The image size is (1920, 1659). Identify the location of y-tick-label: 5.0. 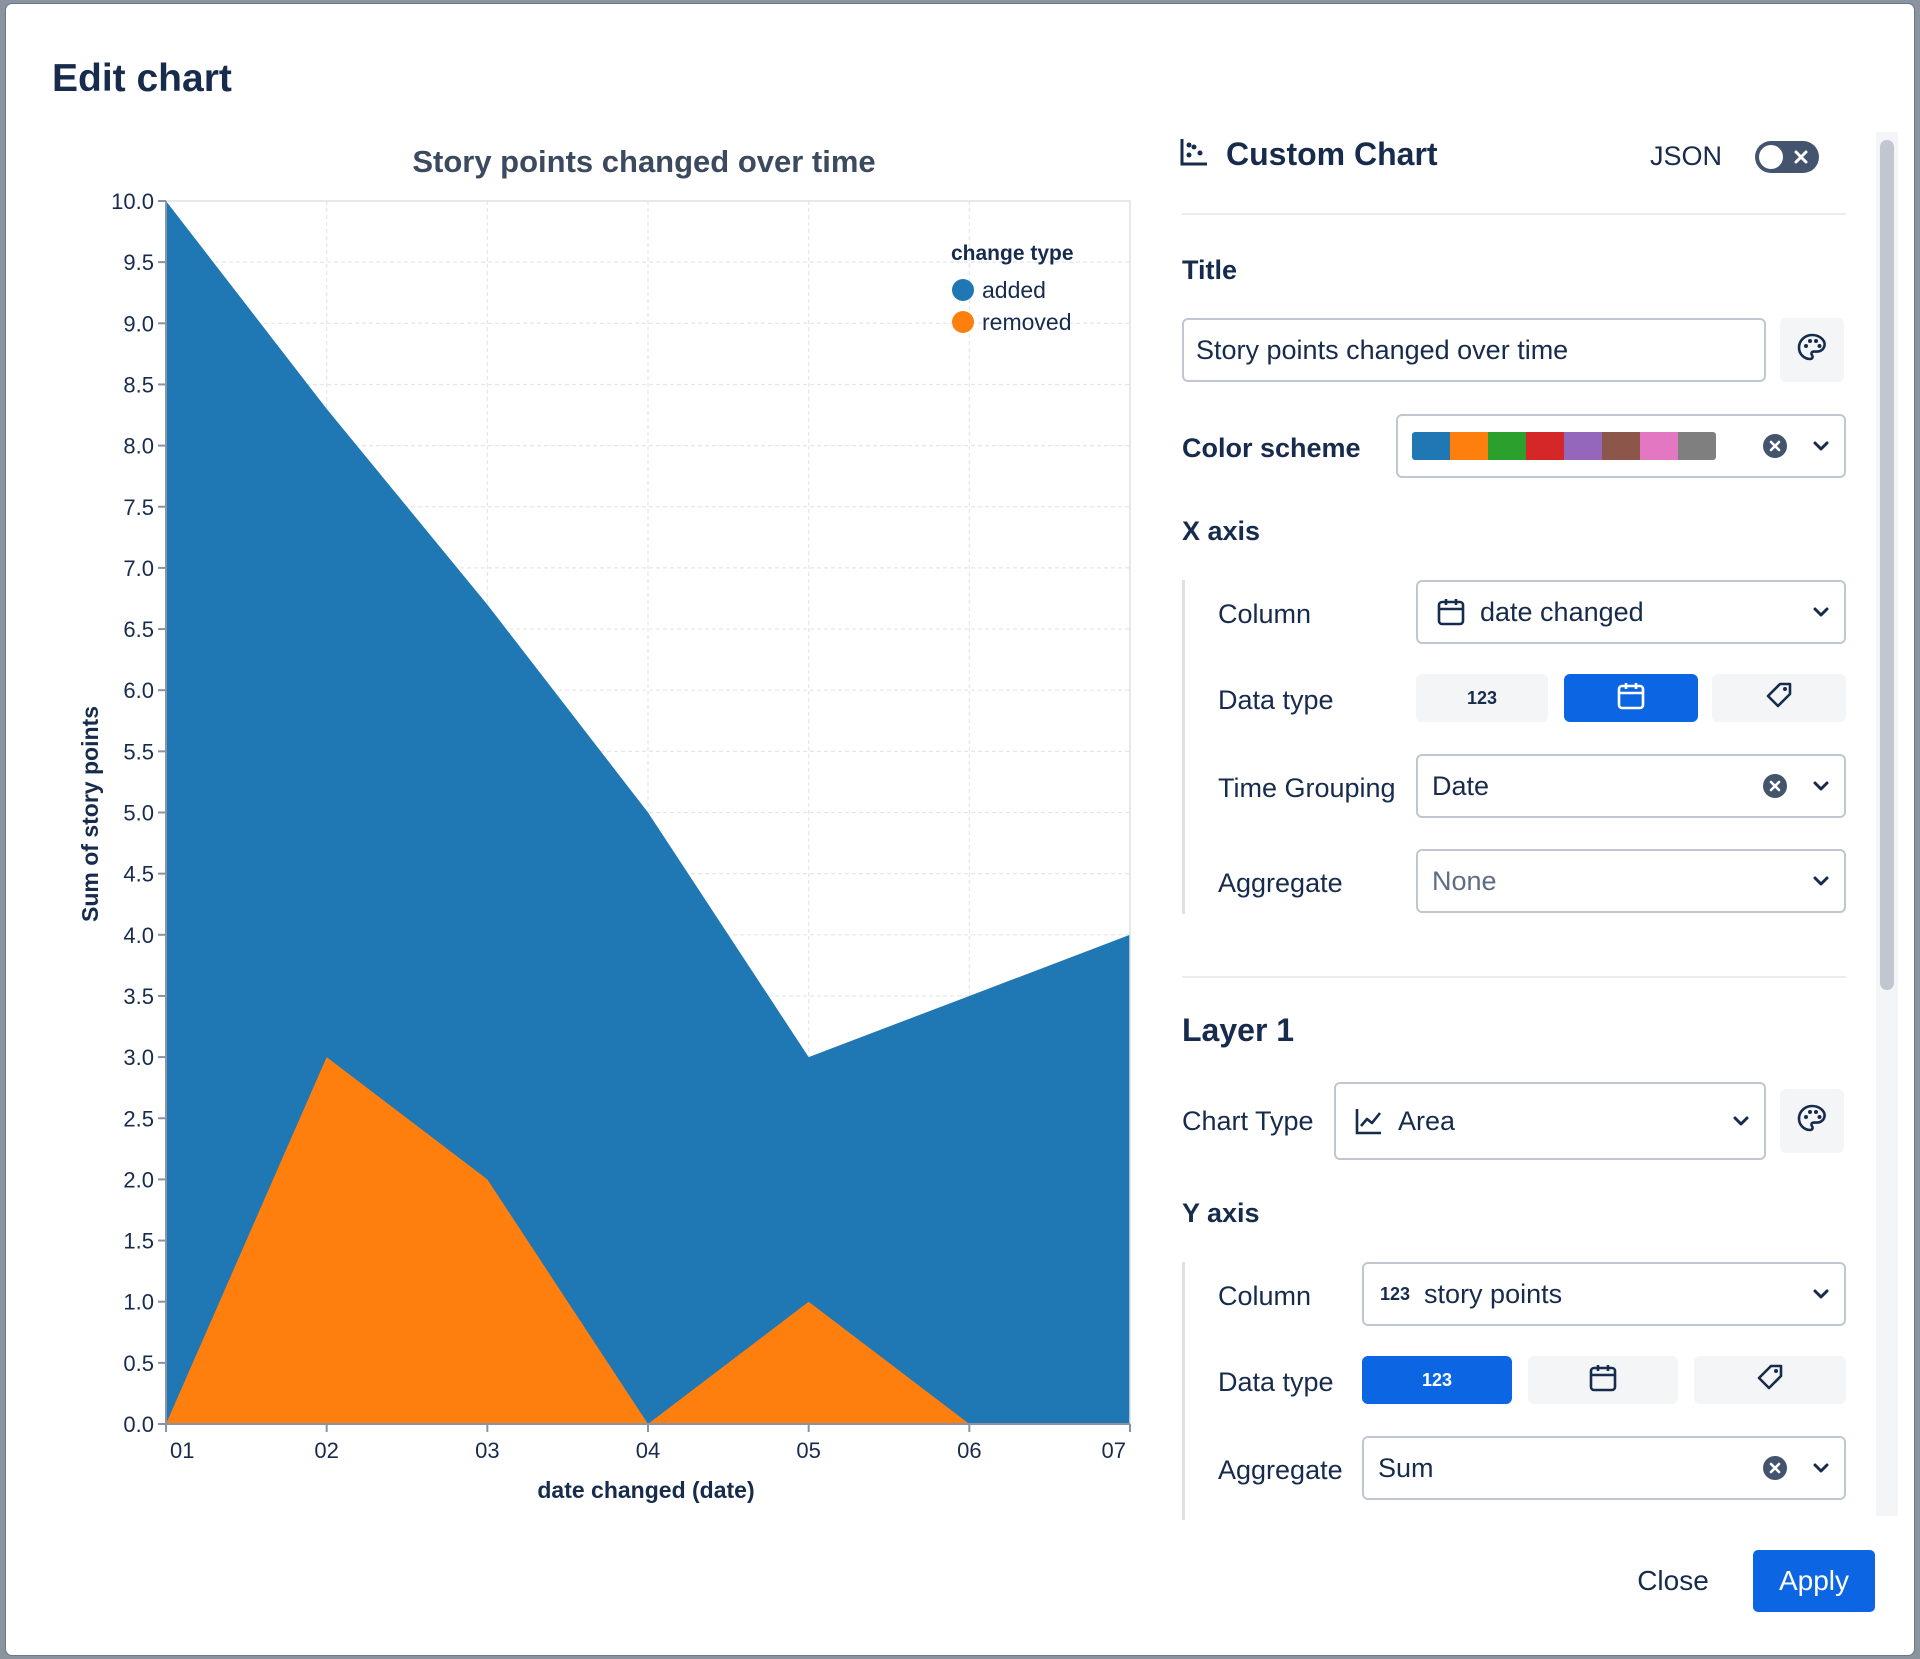
(138, 813).